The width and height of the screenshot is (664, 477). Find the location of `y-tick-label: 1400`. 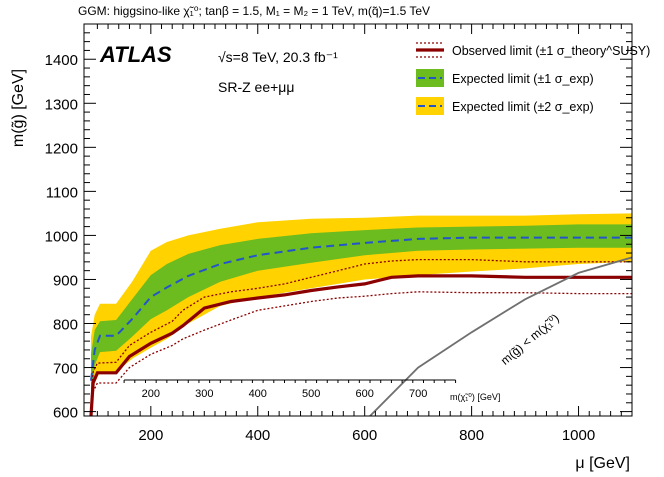

y-tick-label: 1400 is located at coordinates (61, 60).